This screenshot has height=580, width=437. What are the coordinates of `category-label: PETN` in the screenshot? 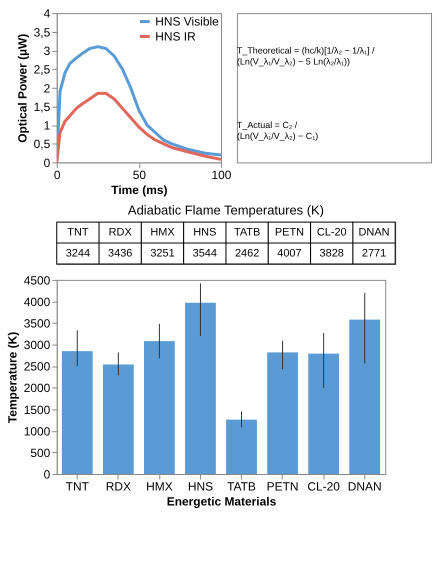 It's located at (289, 232).